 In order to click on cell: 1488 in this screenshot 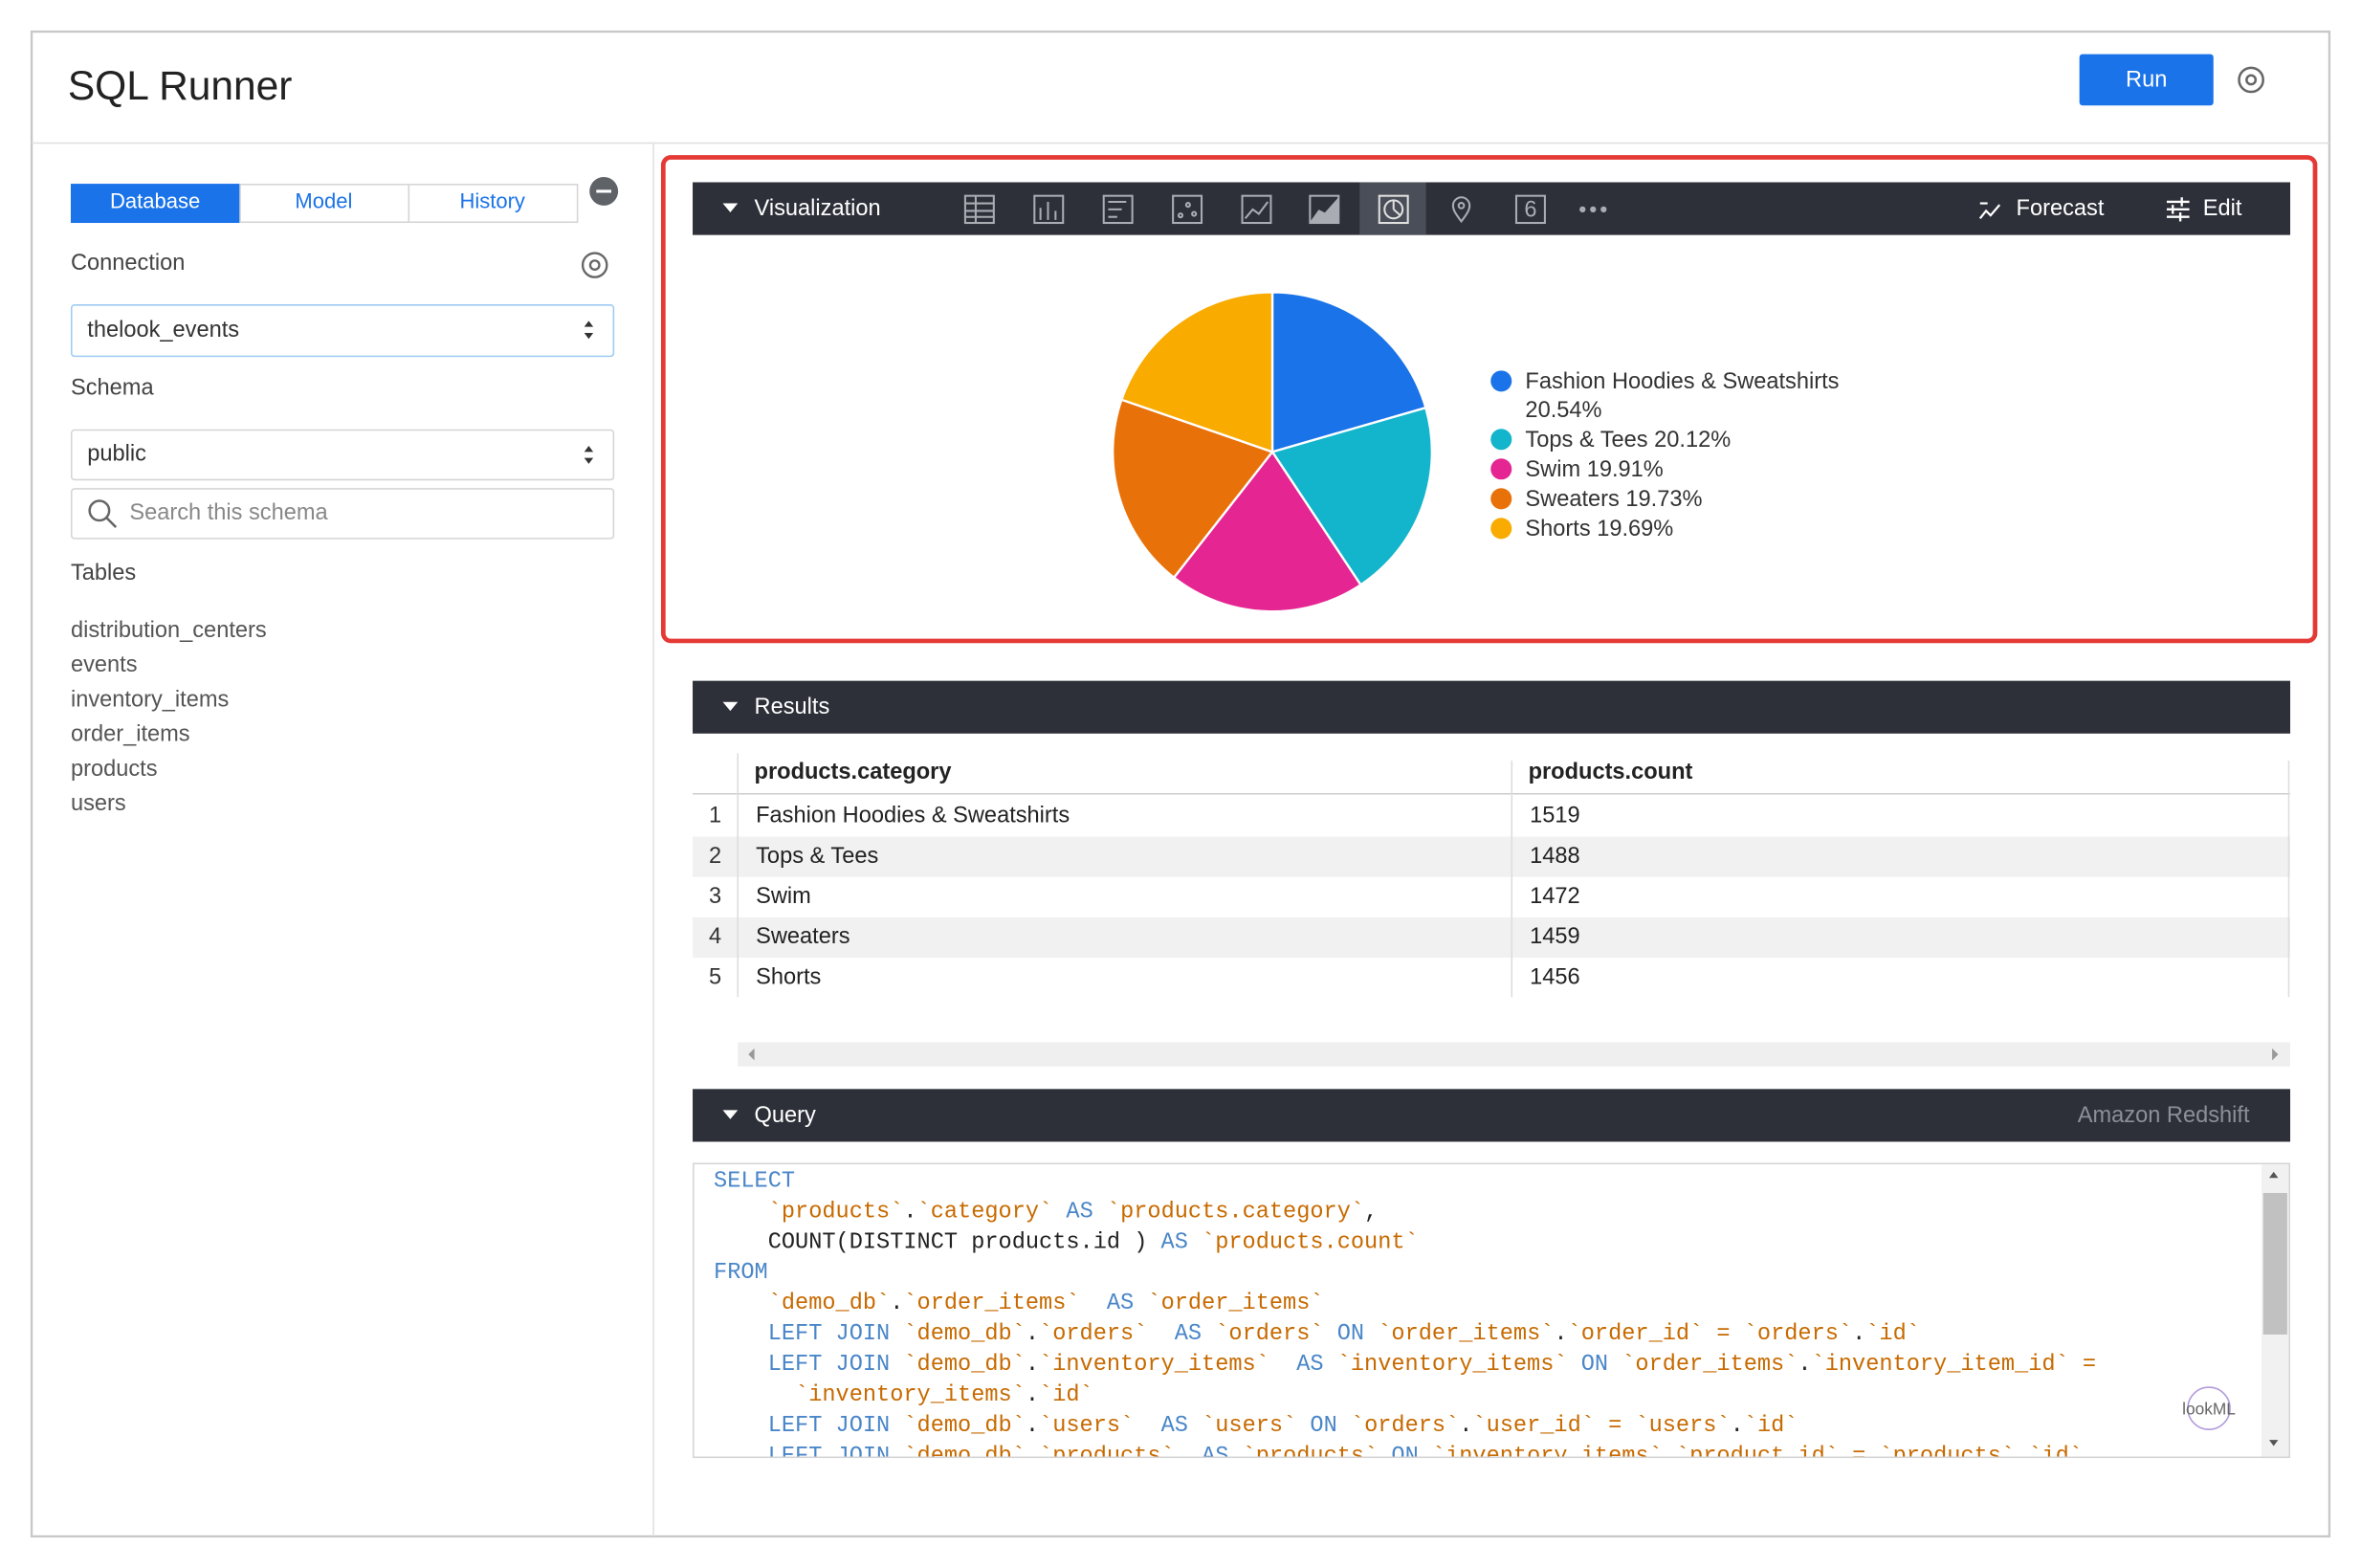, I will do `click(1555, 856)`.